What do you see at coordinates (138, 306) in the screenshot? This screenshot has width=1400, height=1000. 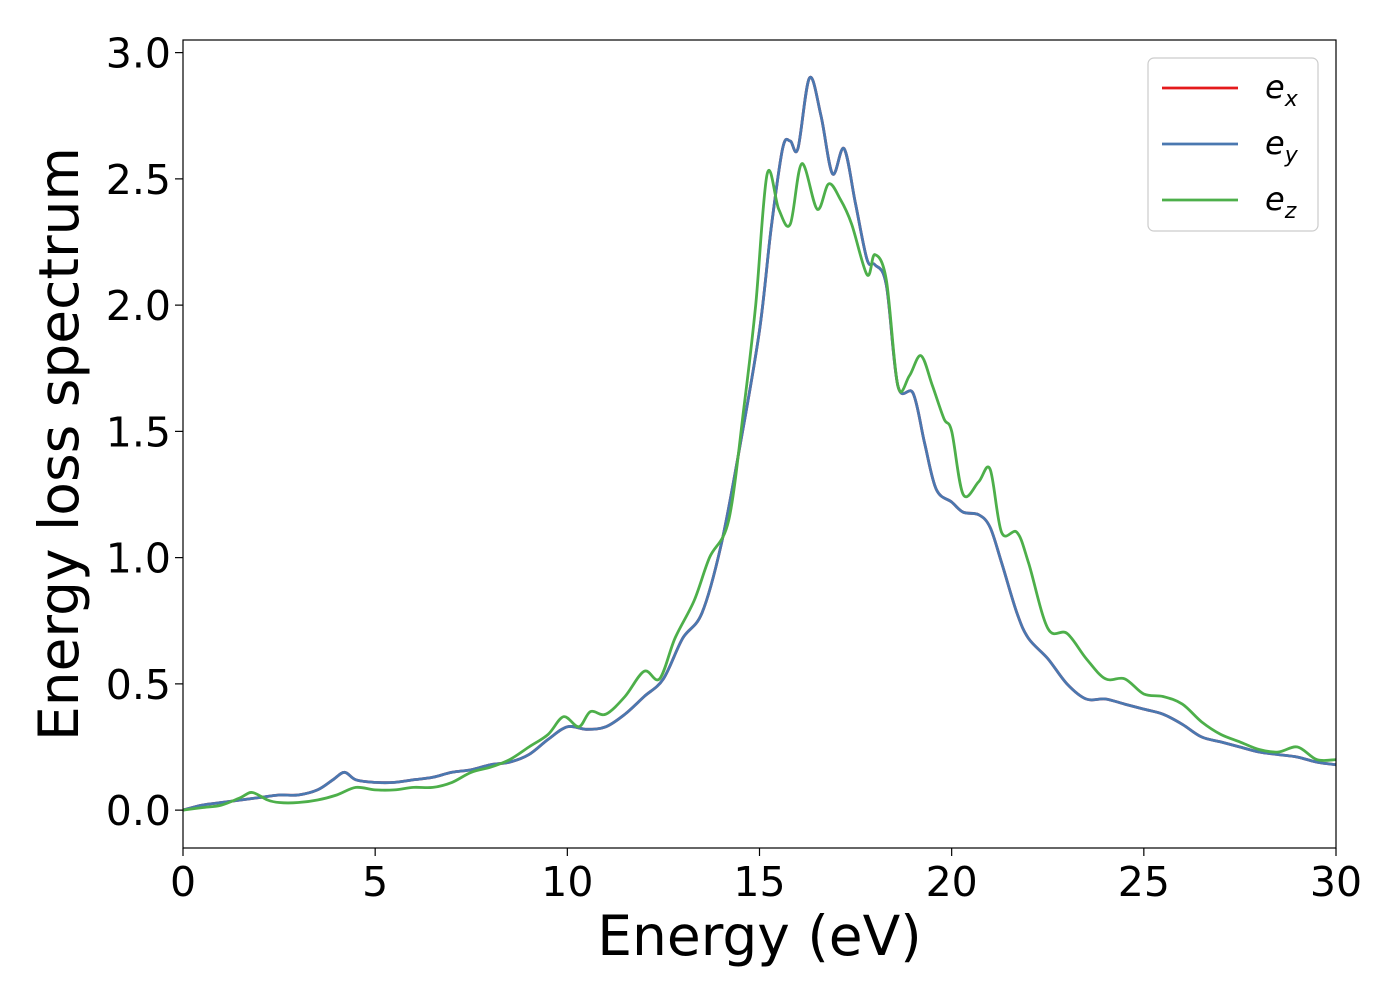 I see `y-tick-label: 2.0` at bounding box center [138, 306].